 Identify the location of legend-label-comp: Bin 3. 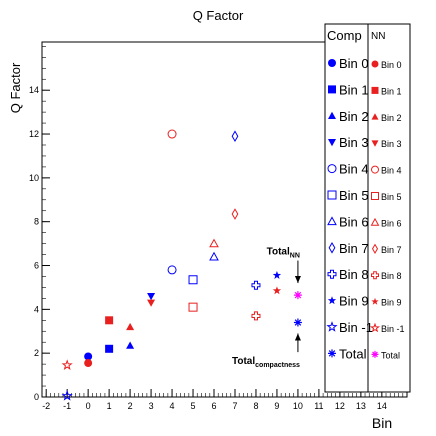
(354, 142).